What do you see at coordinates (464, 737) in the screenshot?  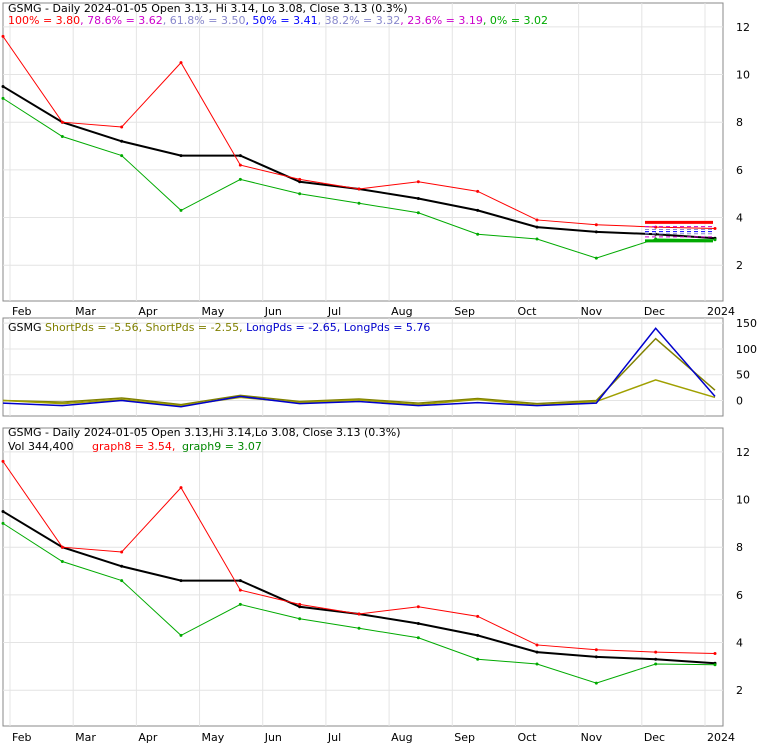 I see `x-tick-label: Sep` at bounding box center [464, 737].